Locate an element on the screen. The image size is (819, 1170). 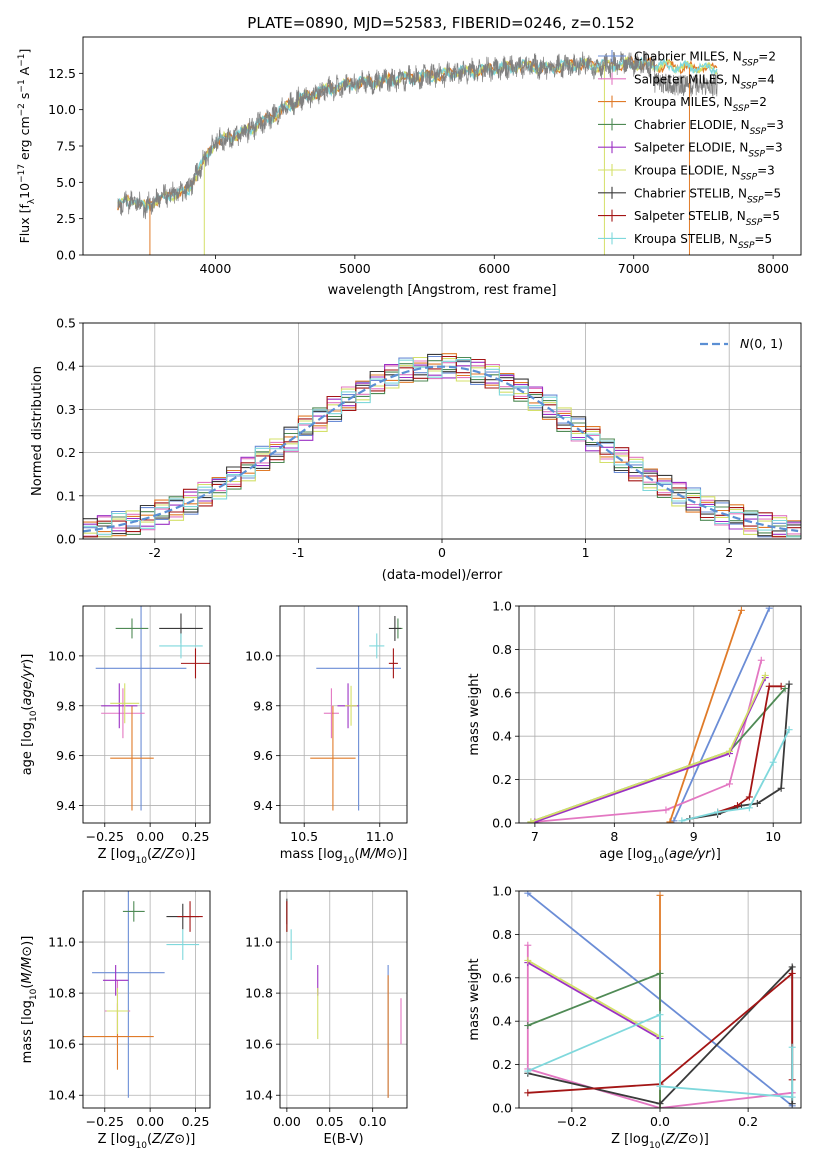
residuals-xtick-label: -1 is located at coordinates (298, 552).